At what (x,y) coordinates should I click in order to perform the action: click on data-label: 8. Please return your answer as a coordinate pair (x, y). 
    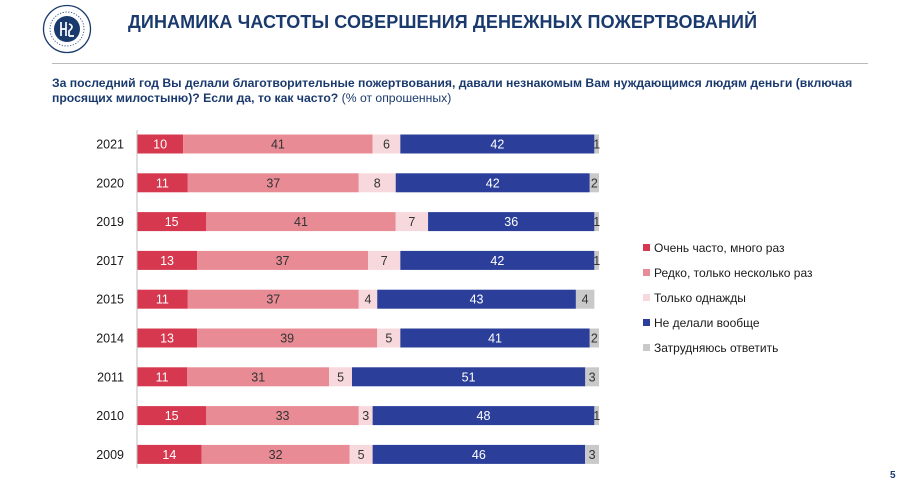
    Looking at the image, I should click on (377, 183).